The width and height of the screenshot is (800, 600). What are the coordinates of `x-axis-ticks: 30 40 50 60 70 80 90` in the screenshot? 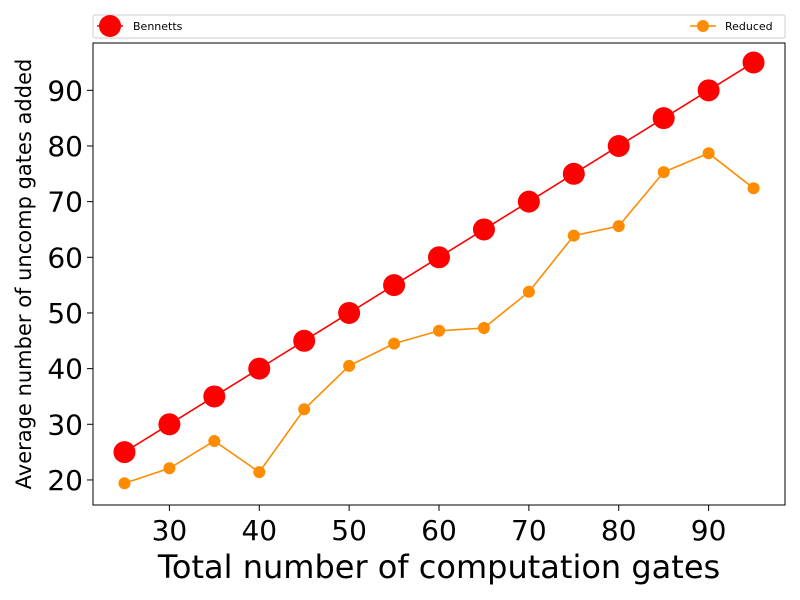 It's located at (439, 526).